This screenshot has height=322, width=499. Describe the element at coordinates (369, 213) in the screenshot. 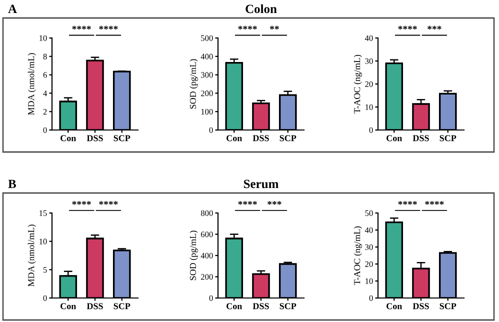

I see `y-tick-label: 50` at that location.